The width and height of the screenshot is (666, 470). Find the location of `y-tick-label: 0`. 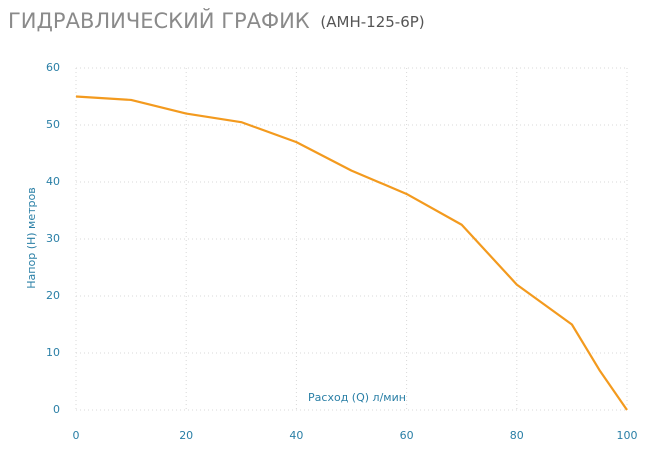

y-tick-label: 0 is located at coordinates (56, 409).